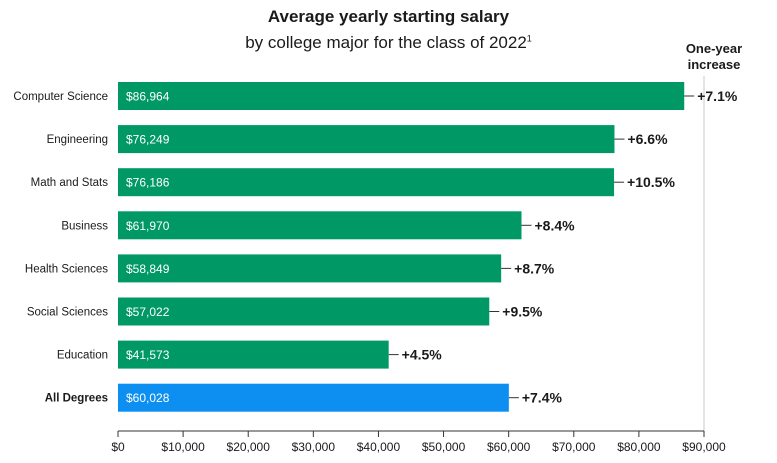 Image resolution: width=777 pixels, height=463 pixels. I want to click on increase-column-header: One-year increase, so click(714, 57).